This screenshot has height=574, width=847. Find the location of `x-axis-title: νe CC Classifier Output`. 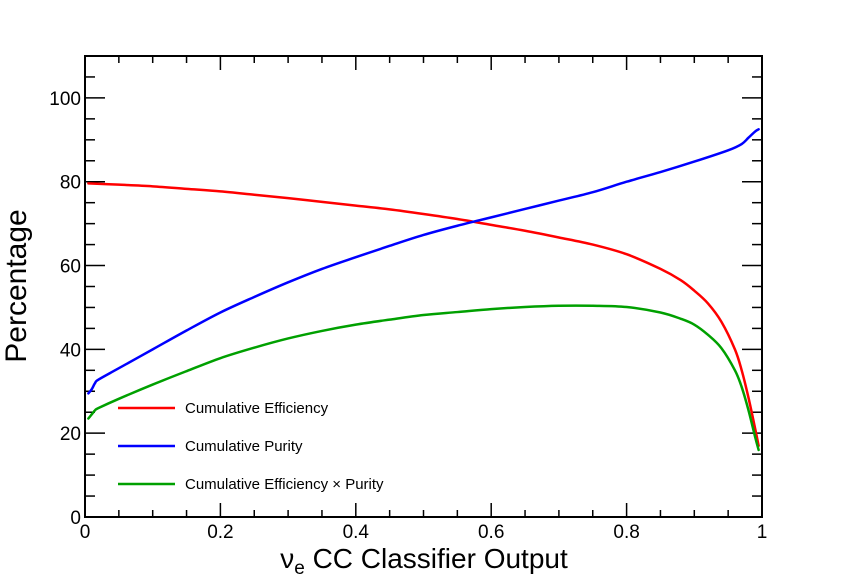

x-axis-title: νe CC Classifier Output is located at coordinates (424, 558).